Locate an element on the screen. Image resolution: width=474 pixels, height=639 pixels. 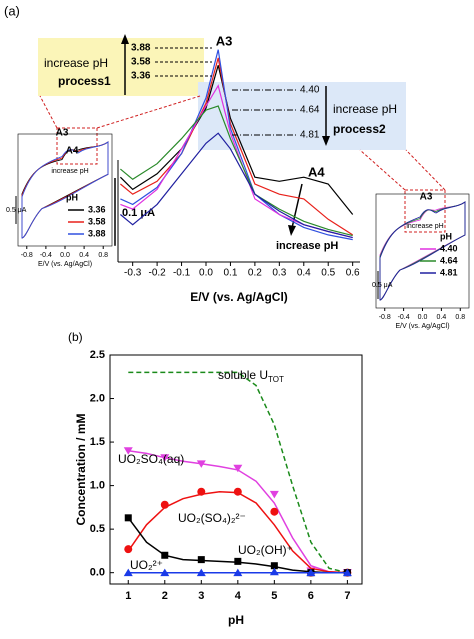
y-tick-label: 0.5 is located at coordinates (97, 529).